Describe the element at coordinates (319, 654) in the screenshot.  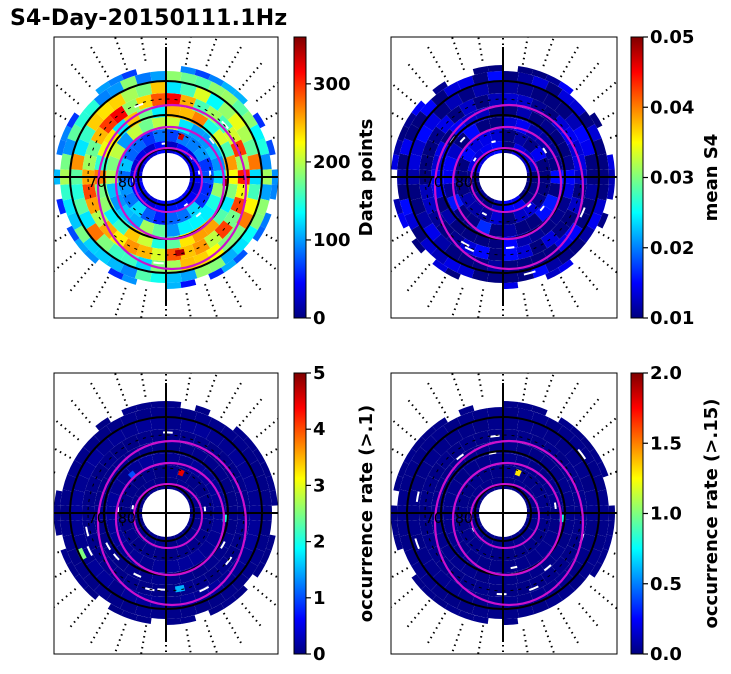
I see `colorbar-tick-label: 0` at that location.